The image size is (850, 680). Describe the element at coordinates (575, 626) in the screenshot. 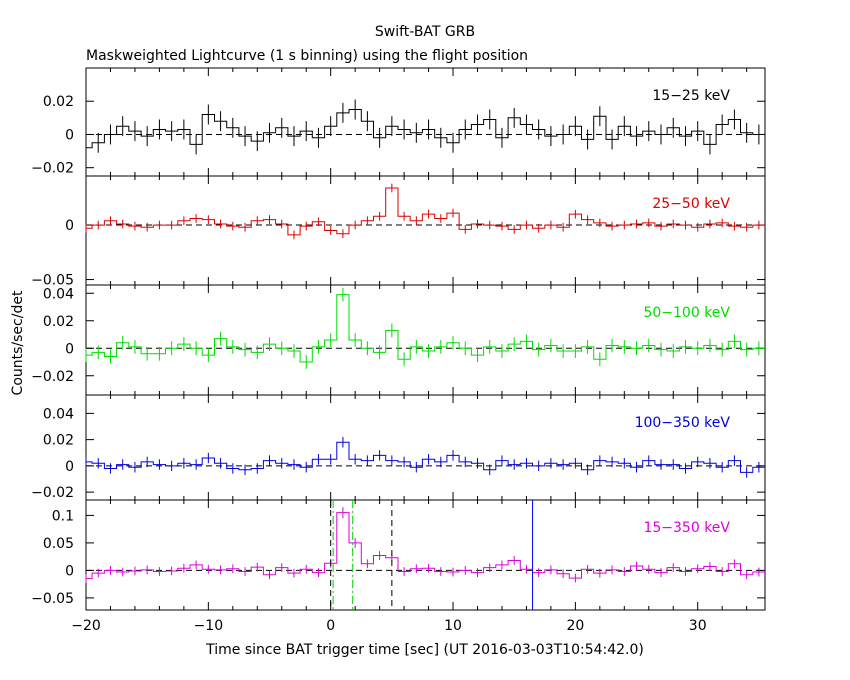

I see `x-tick-label: 20` at that location.